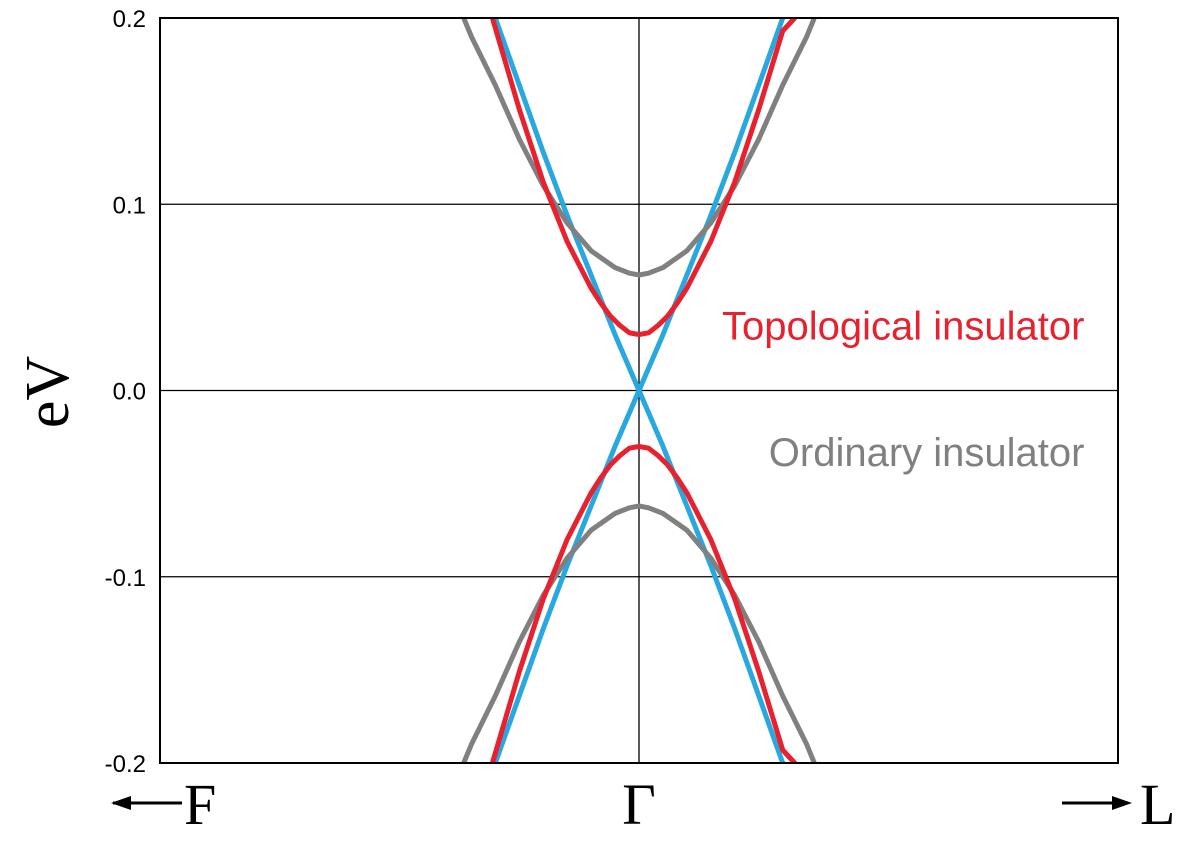  I want to click on band-line-series-0-conduction, so click(643, 178).